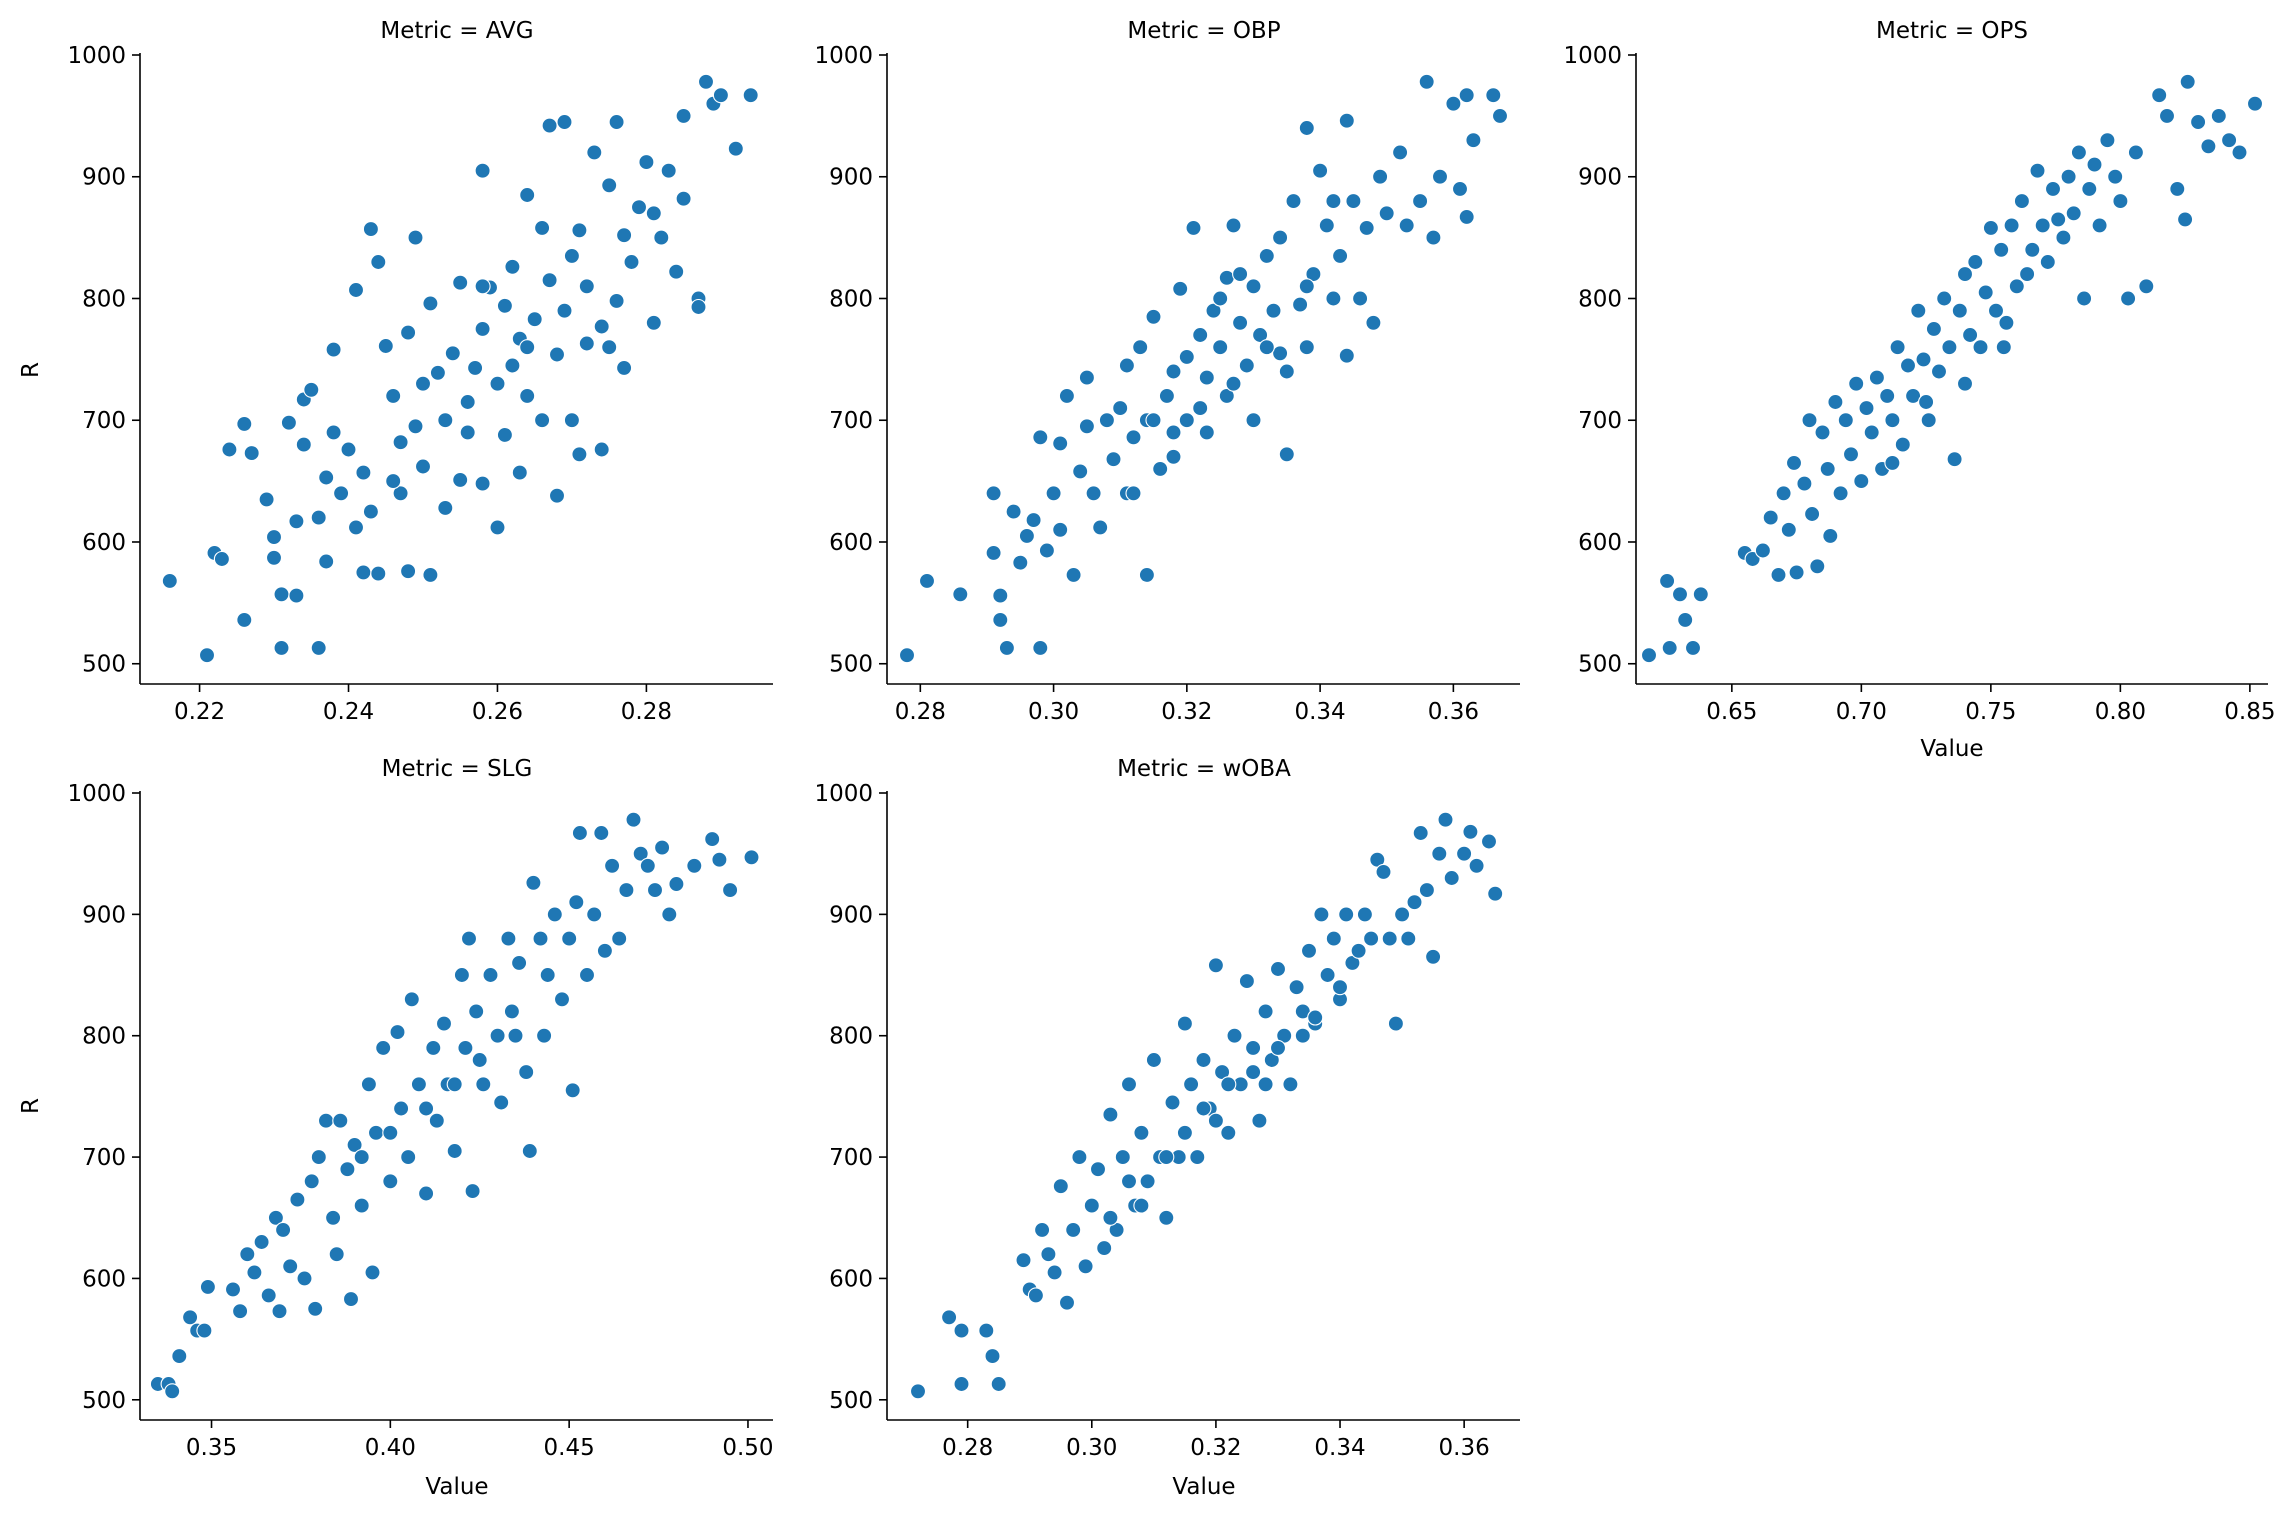 This screenshot has width=2284, height=1516. I want to click on x-tick-label: 0.85, so click(2249, 712).